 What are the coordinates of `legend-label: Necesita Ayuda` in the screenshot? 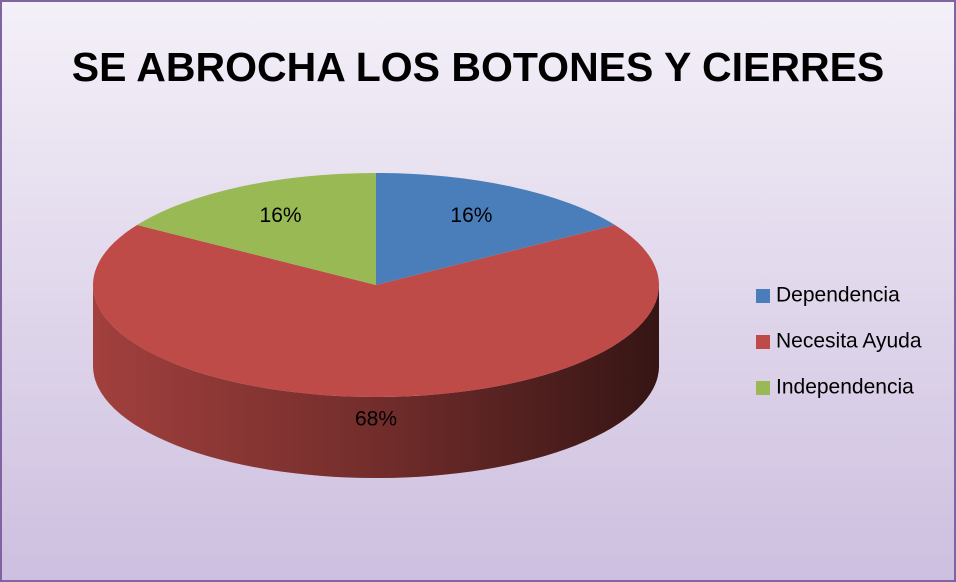 It's located at (849, 341).